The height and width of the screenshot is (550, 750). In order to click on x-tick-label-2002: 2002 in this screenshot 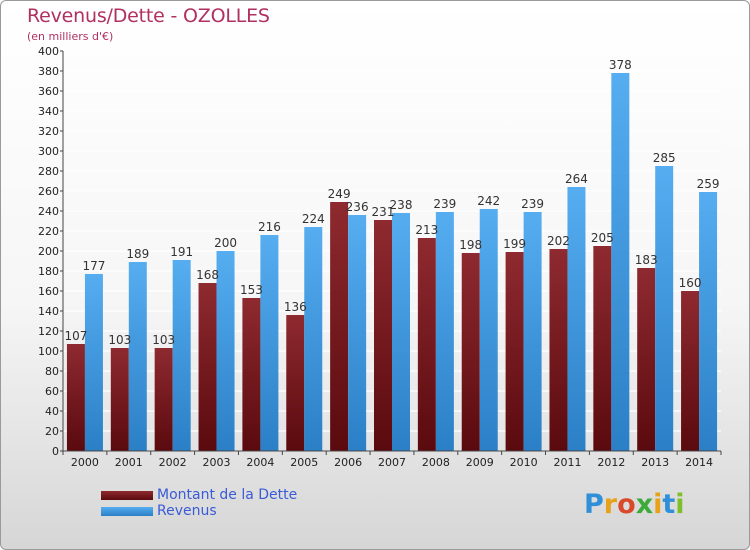, I will do `click(173, 462)`.